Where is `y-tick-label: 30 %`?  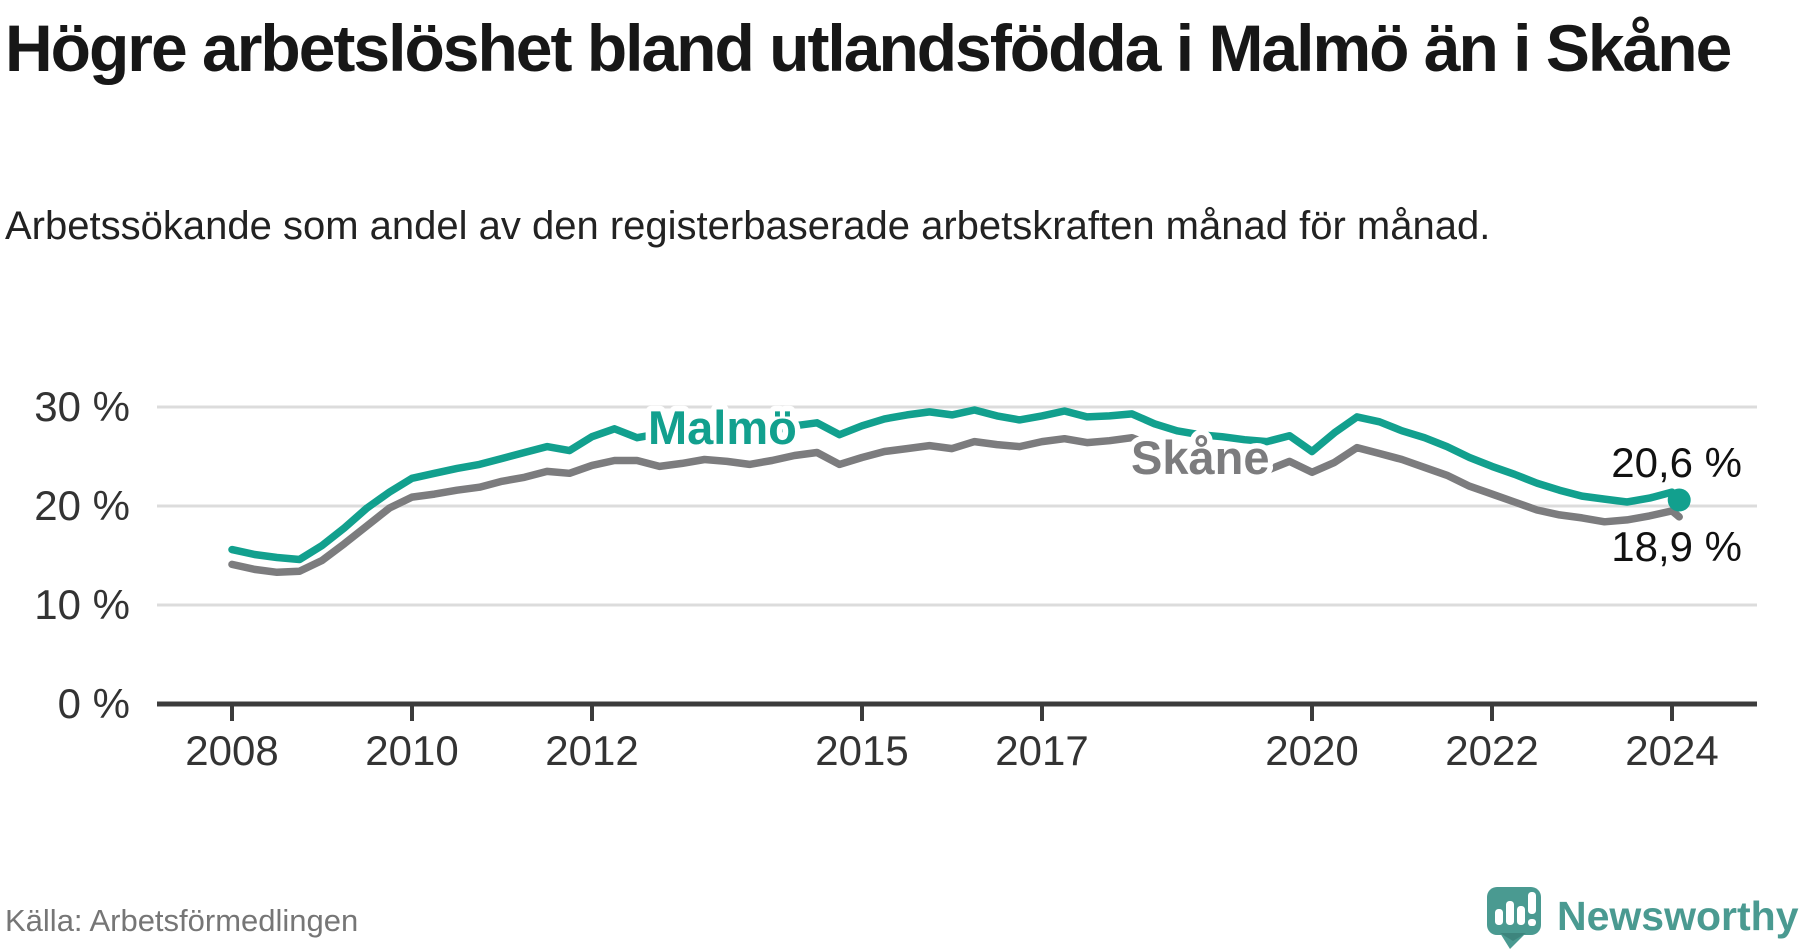 y-tick-label: 30 % is located at coordinates (82, 406).